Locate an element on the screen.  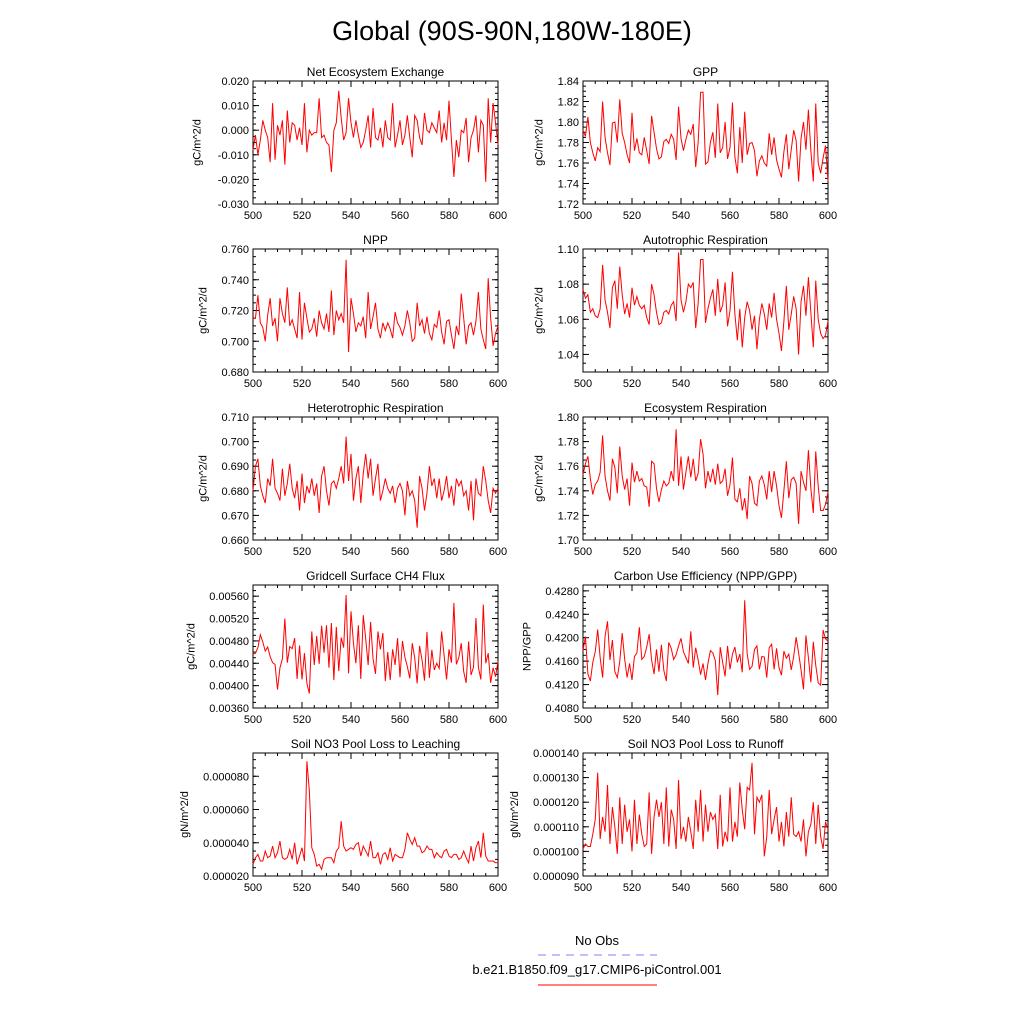
panel-title: Heterotrophic Respiration is located at coordinates (375, 408).